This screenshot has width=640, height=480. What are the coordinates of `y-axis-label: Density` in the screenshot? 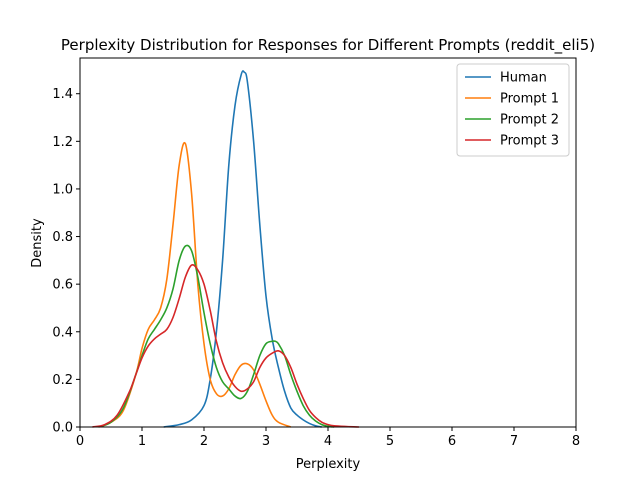 It's located at (37, 243).